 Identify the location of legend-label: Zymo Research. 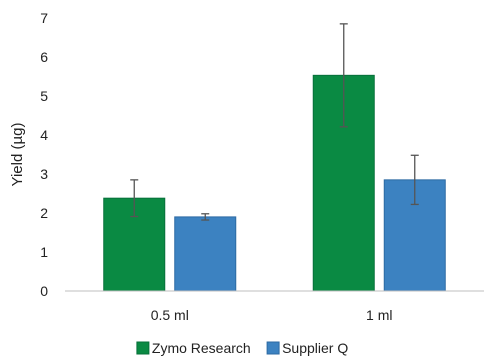
(201, 348).